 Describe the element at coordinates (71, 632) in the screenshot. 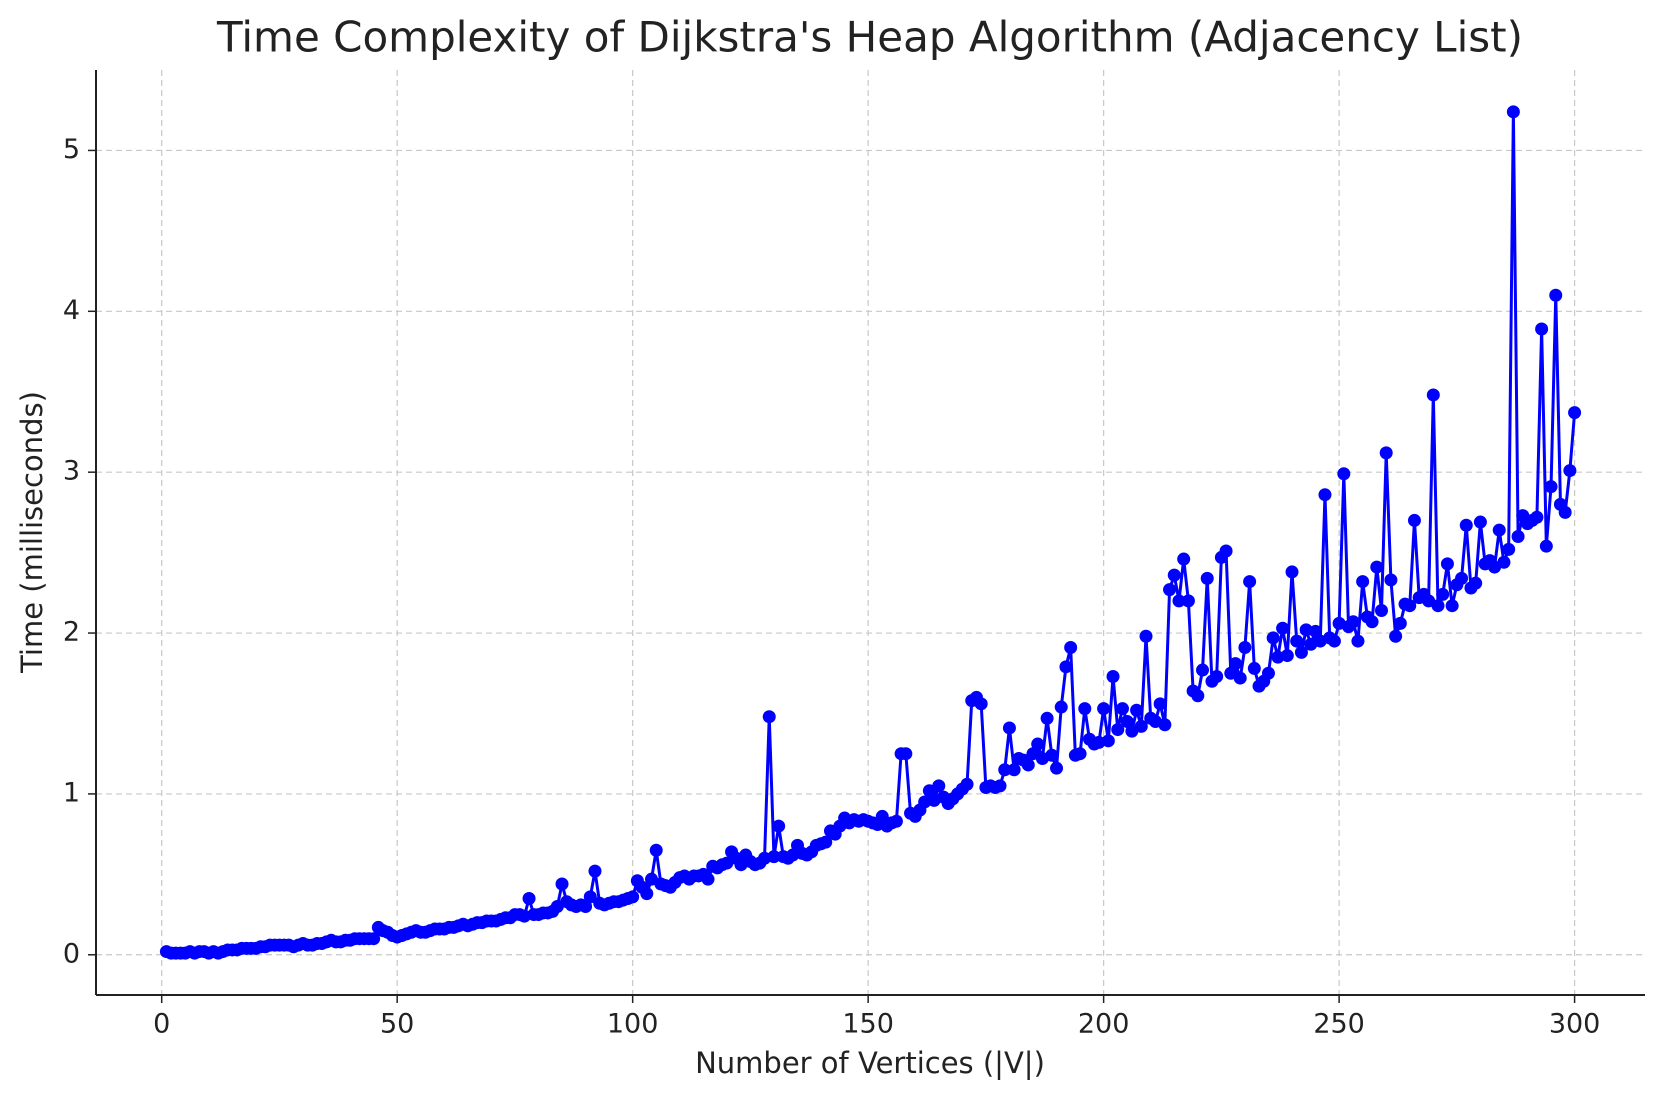

I see `y-tick-label: 2` at that location.